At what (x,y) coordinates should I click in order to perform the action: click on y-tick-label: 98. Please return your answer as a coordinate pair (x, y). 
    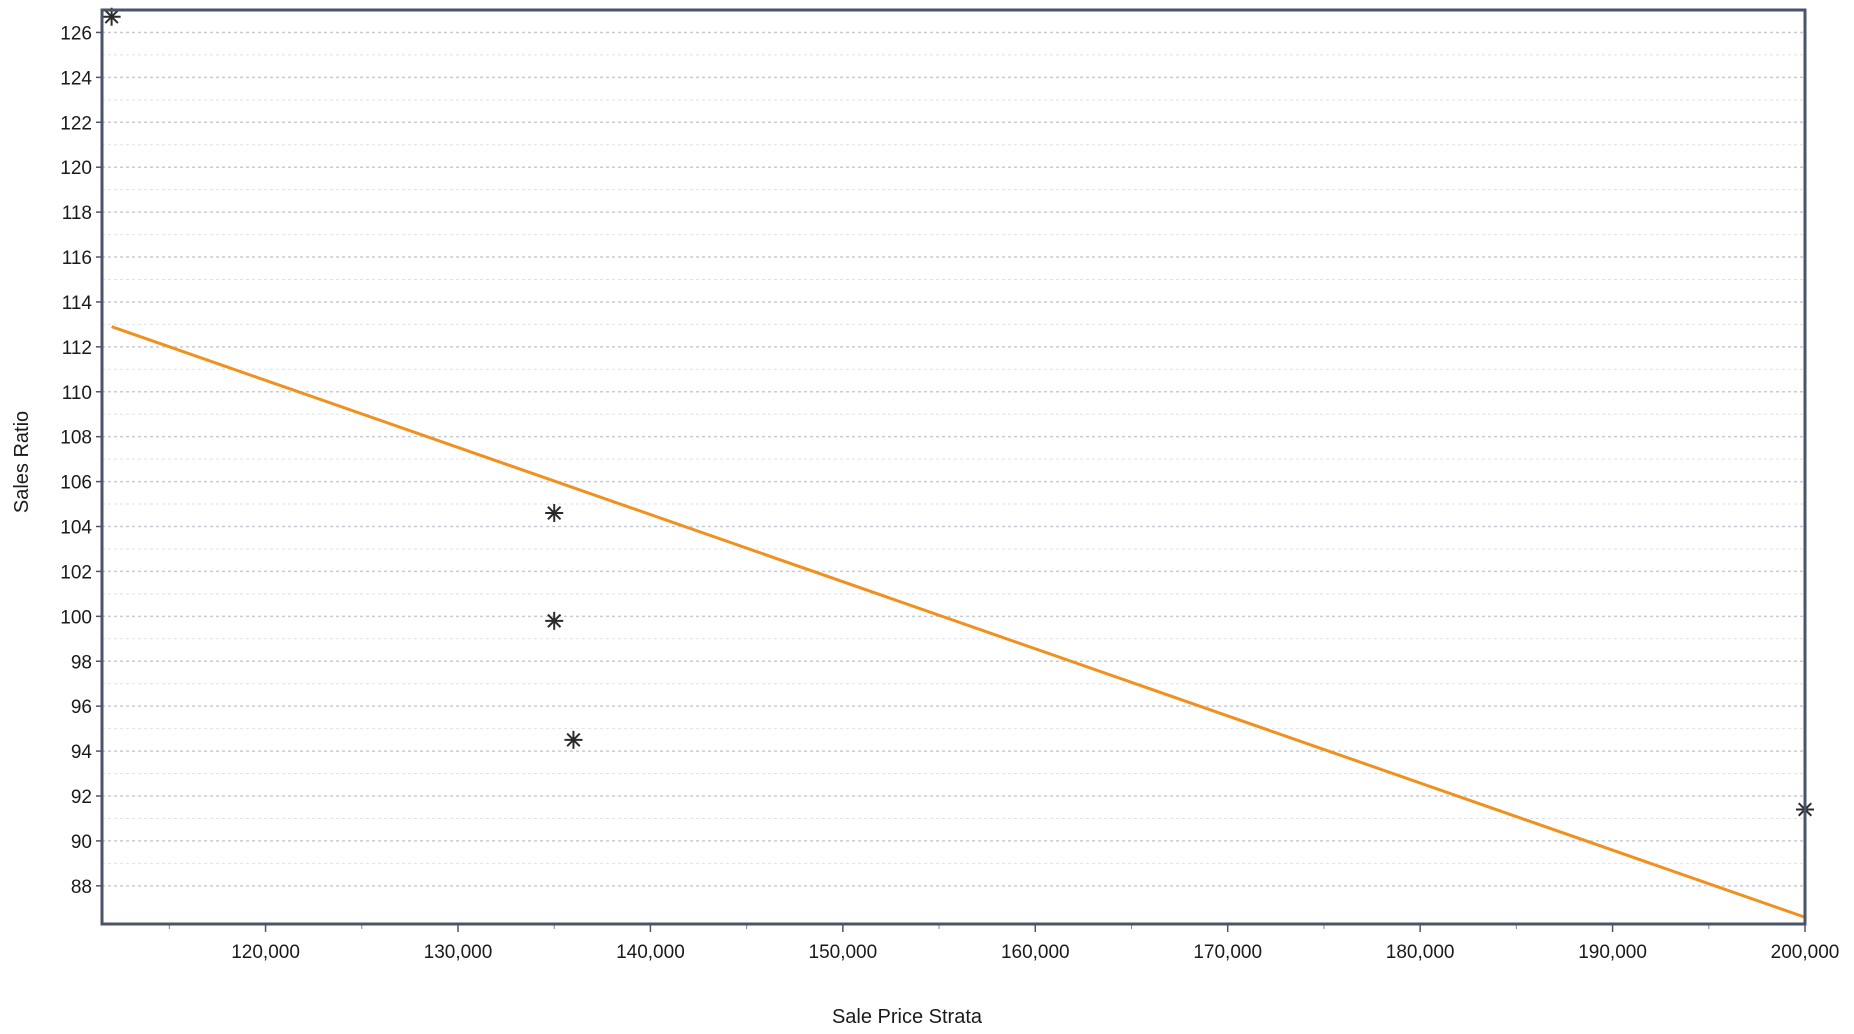
    Looking at the image, I should click on (81, 662).